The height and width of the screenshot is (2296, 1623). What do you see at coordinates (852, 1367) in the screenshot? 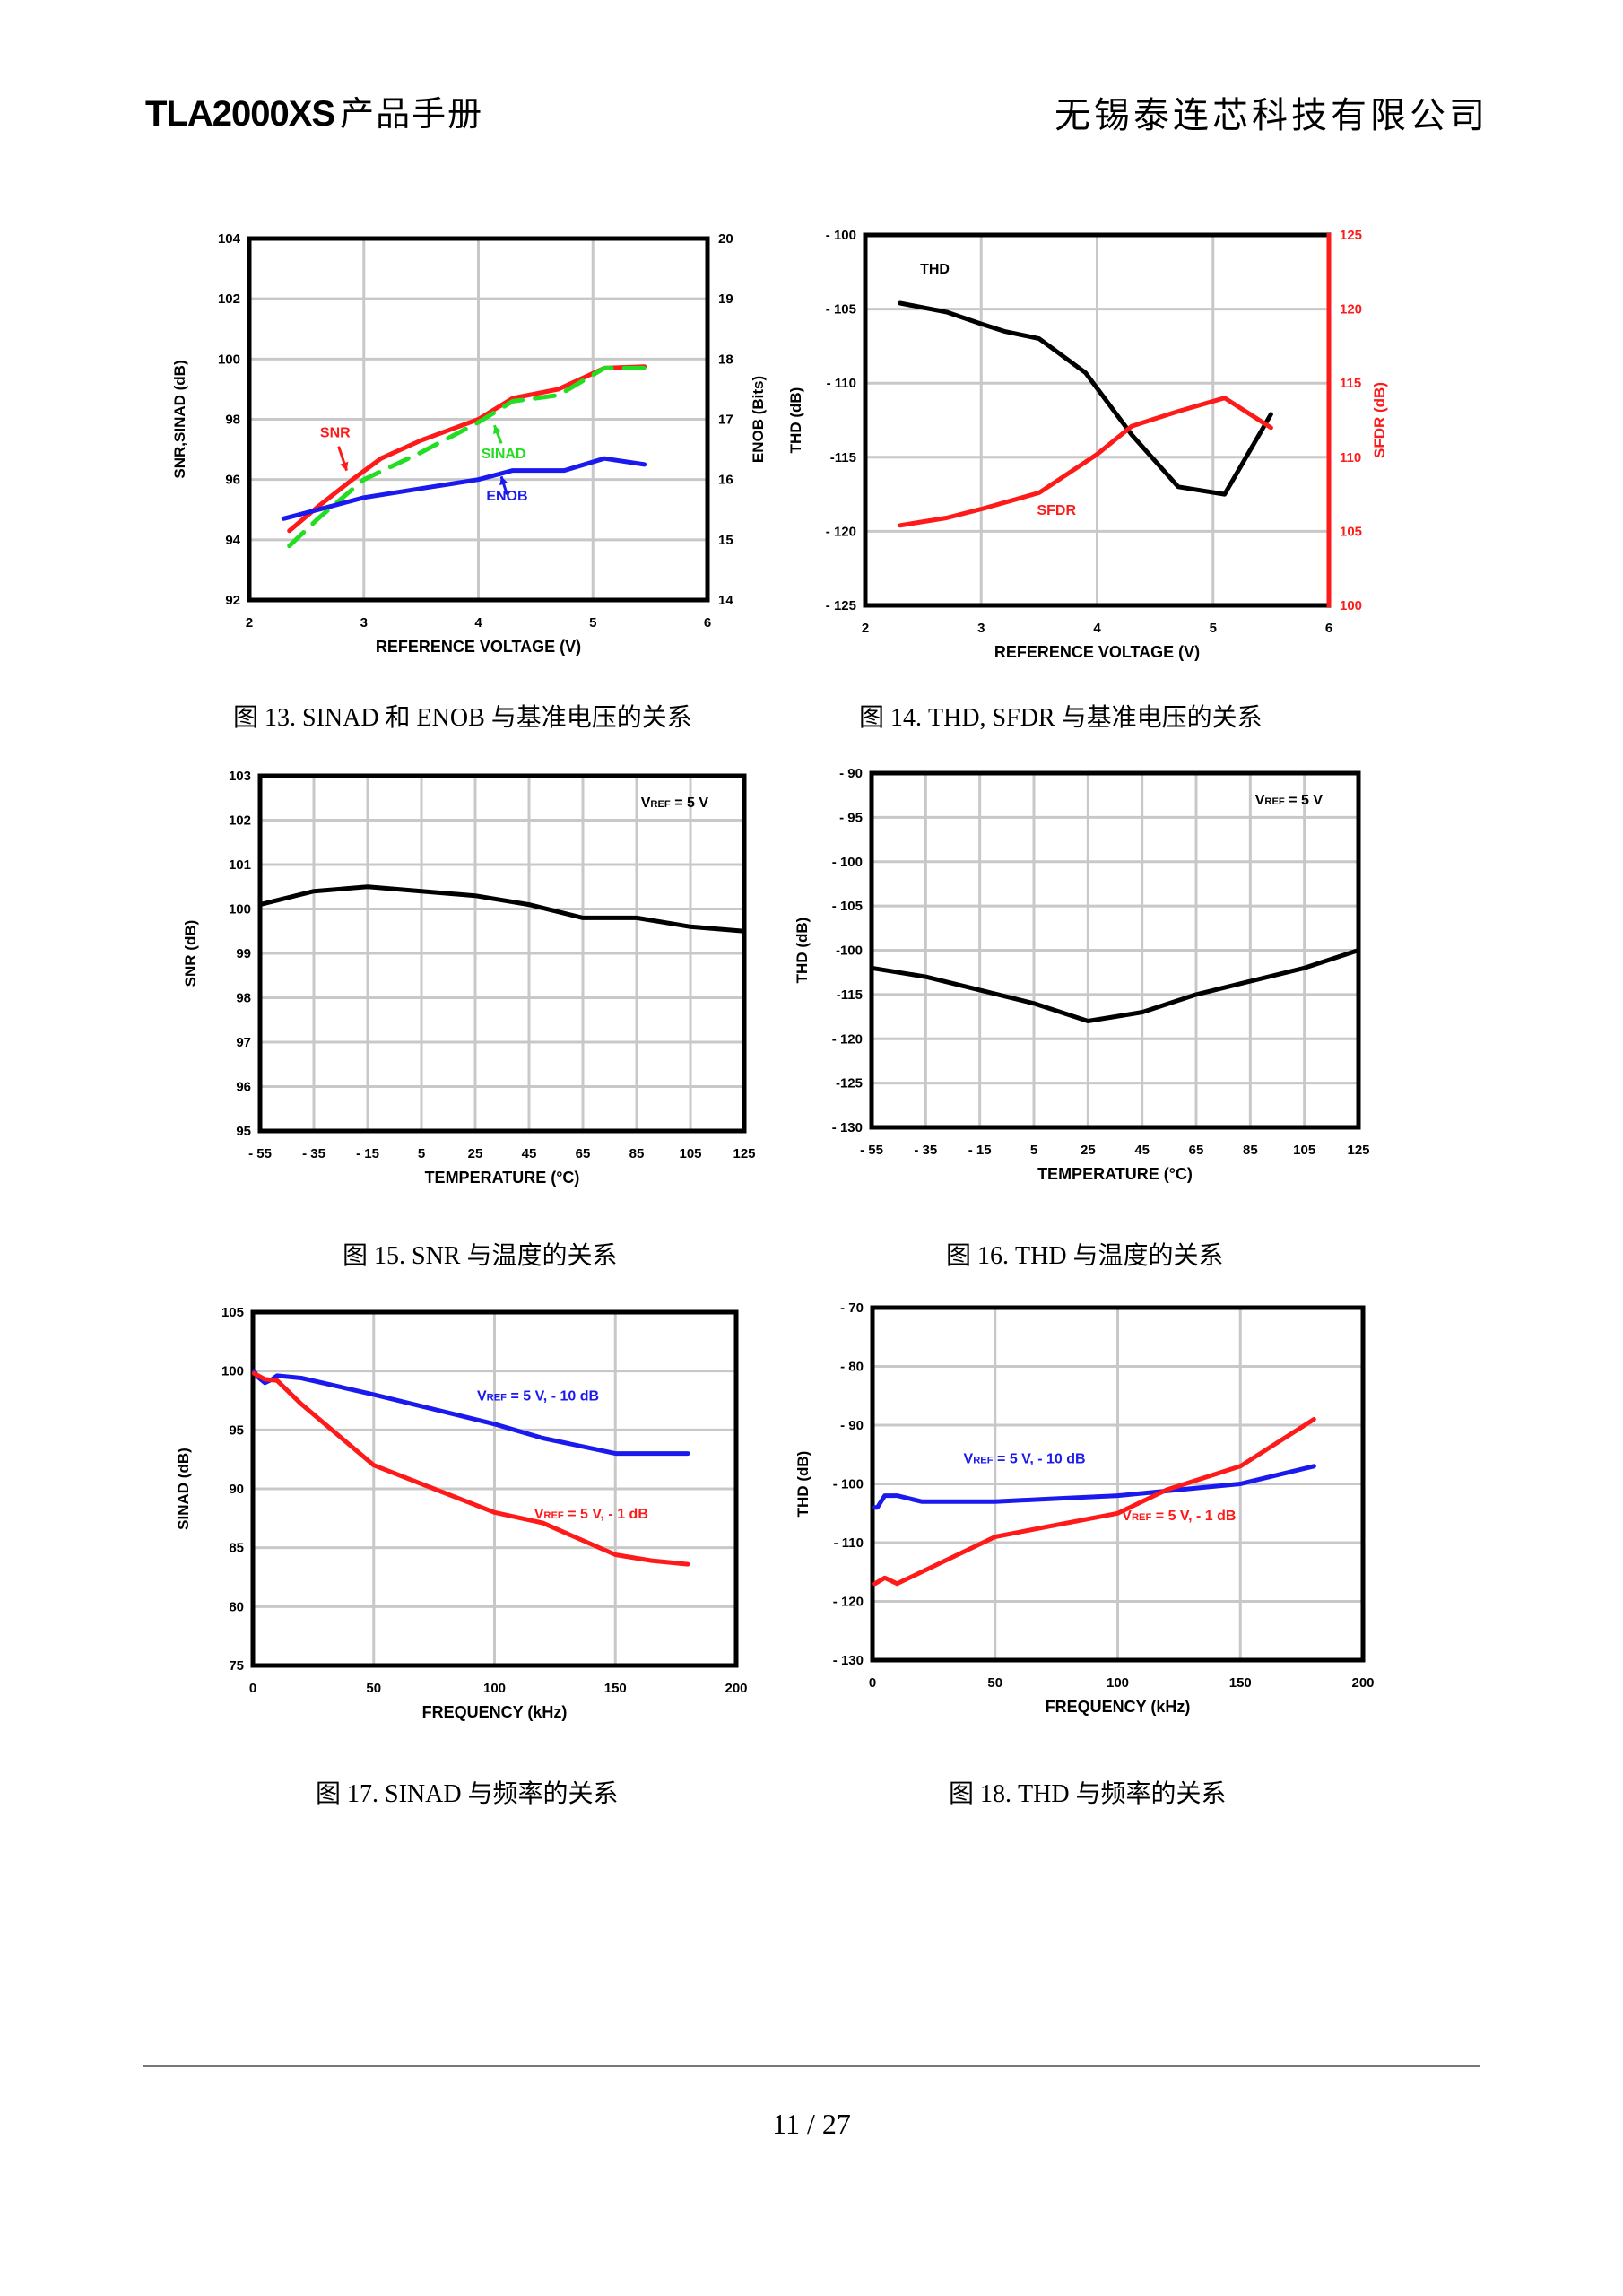
I see `y-tick-label: - 80` at bounding box center [852, 1367].